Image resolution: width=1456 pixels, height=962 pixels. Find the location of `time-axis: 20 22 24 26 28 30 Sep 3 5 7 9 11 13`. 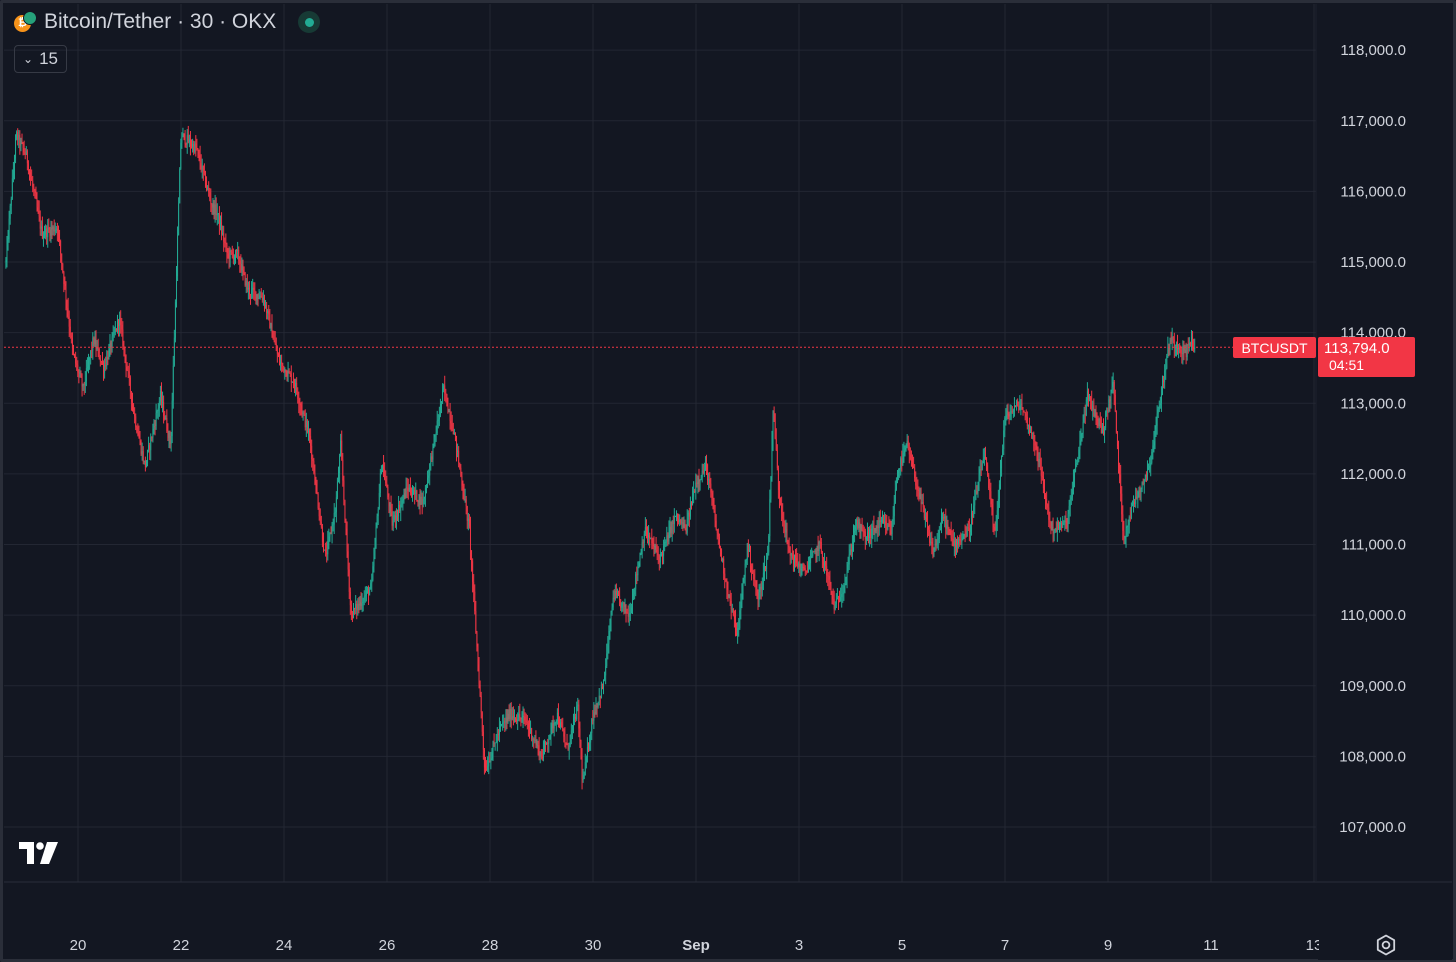

time-axis: 20 22 24 26 28 30 Sep 3 5 7 9 11 13 is located at coordinates (761, 943).